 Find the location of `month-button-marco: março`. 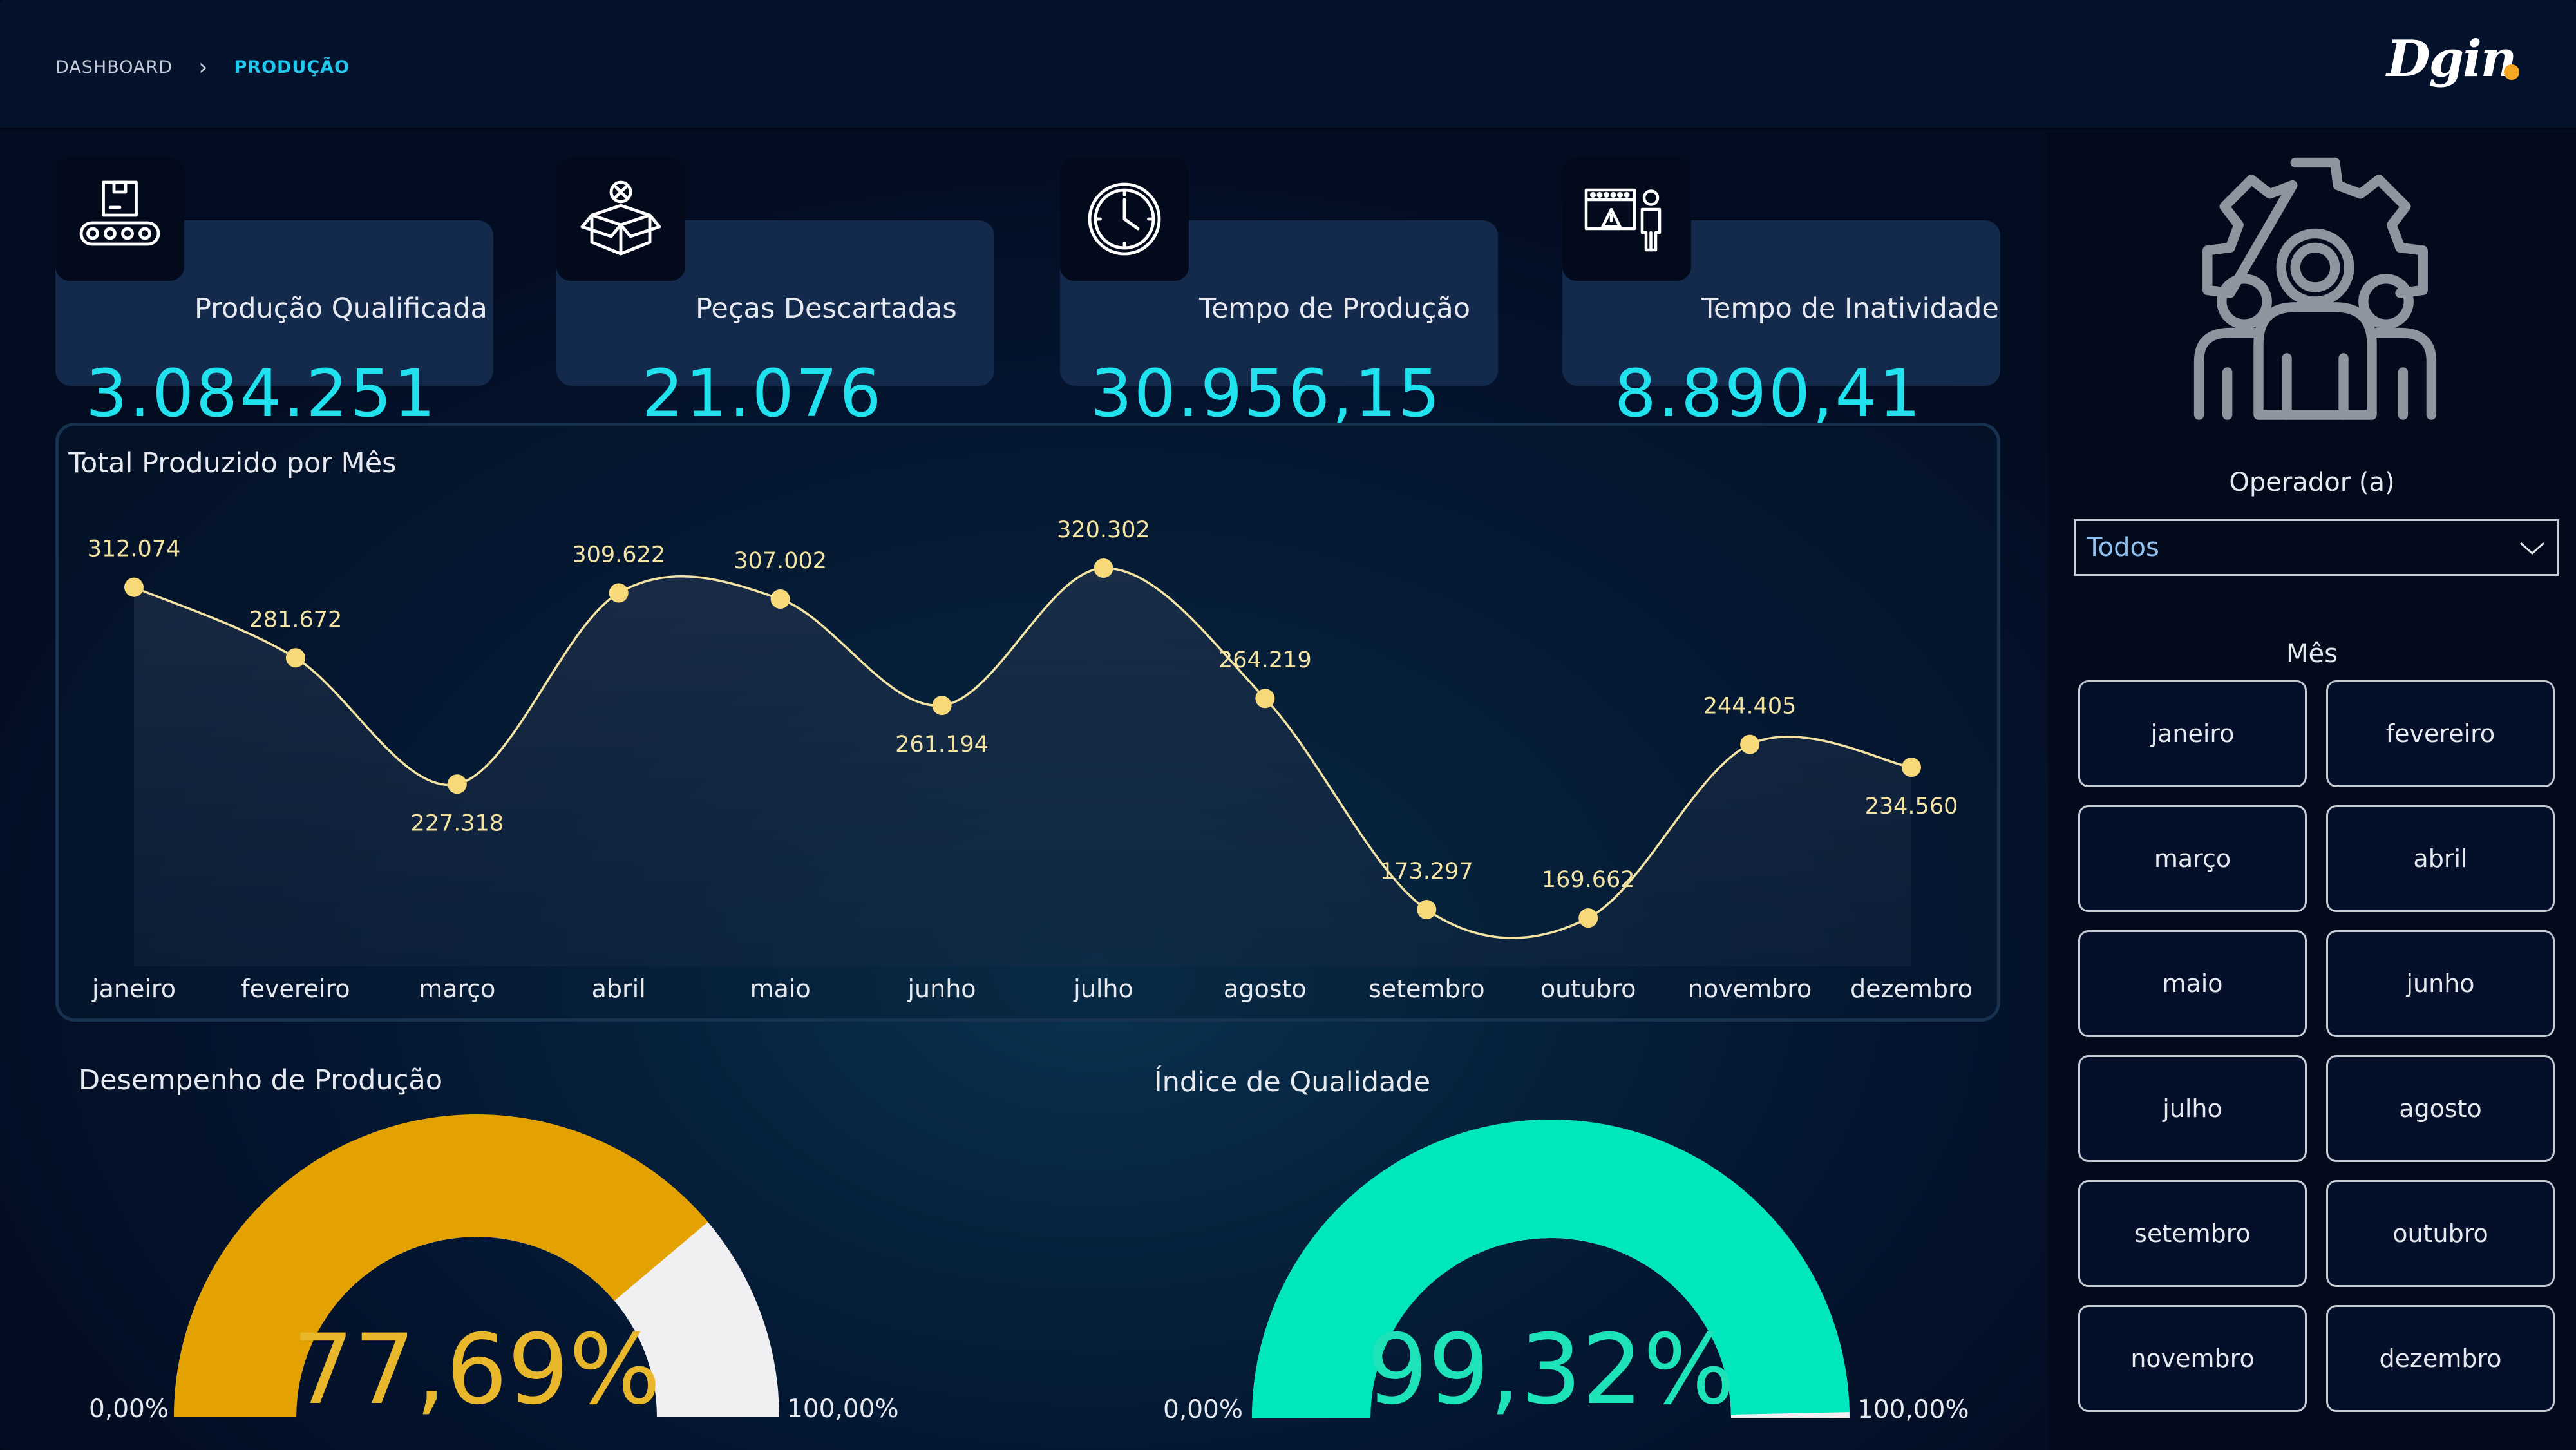

month-button-marco: março is located at coordinates (2192, 858).